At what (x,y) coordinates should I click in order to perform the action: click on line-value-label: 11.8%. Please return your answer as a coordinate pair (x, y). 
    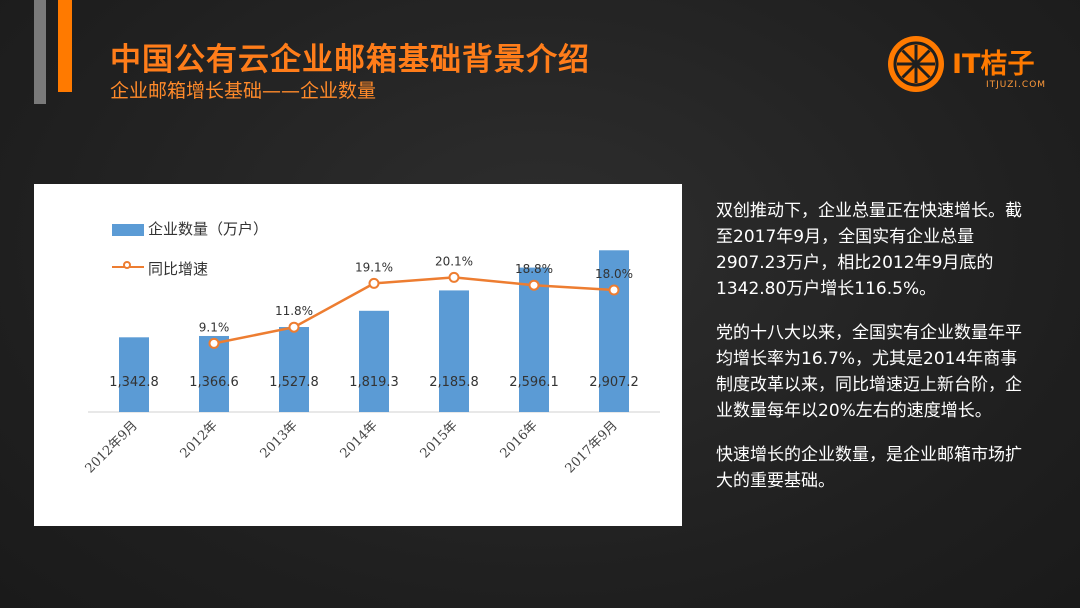
    Looking at the image, I should click on (294, 311).